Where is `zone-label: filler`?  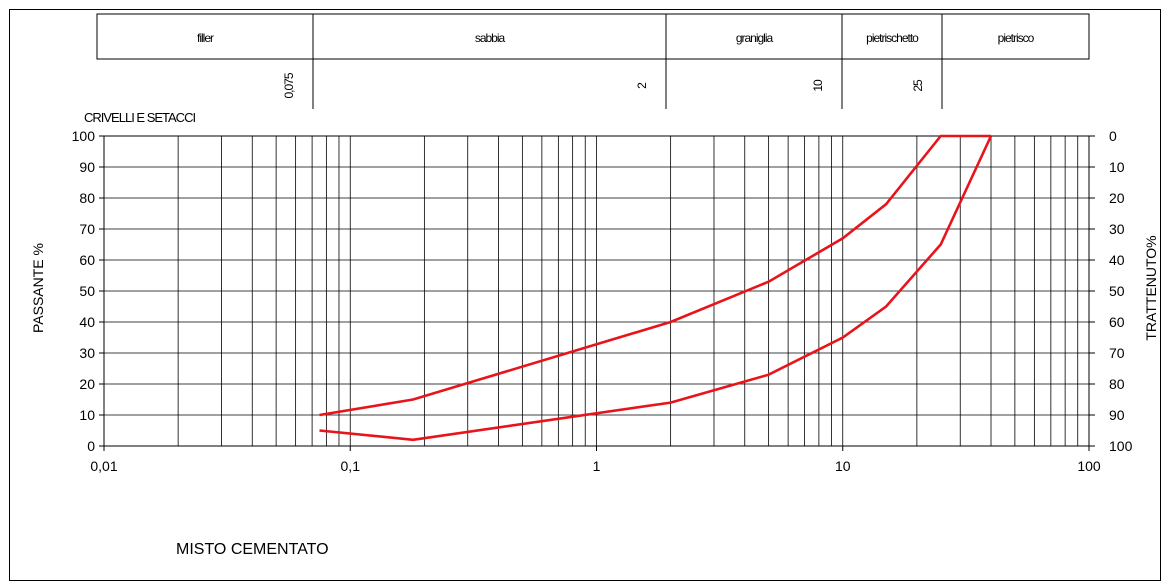
zone-label: filler is located at coordinates (205, 38).